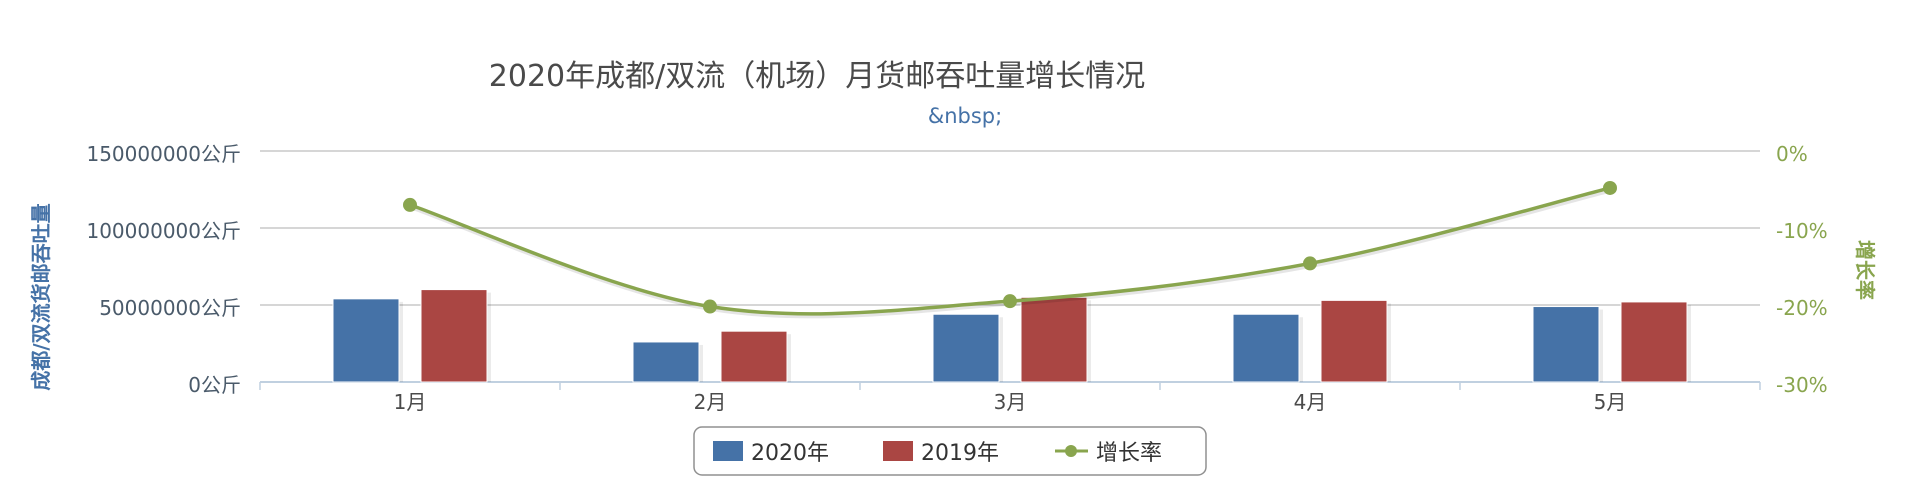 The width and height of the screenshot is (1915, 494). Describe the element at coordinates (163, 269) in the screenshot. I see `left-axis-ticks: 0公斤 50000000公斤 100000000公斤 150000000公斤` at that location.